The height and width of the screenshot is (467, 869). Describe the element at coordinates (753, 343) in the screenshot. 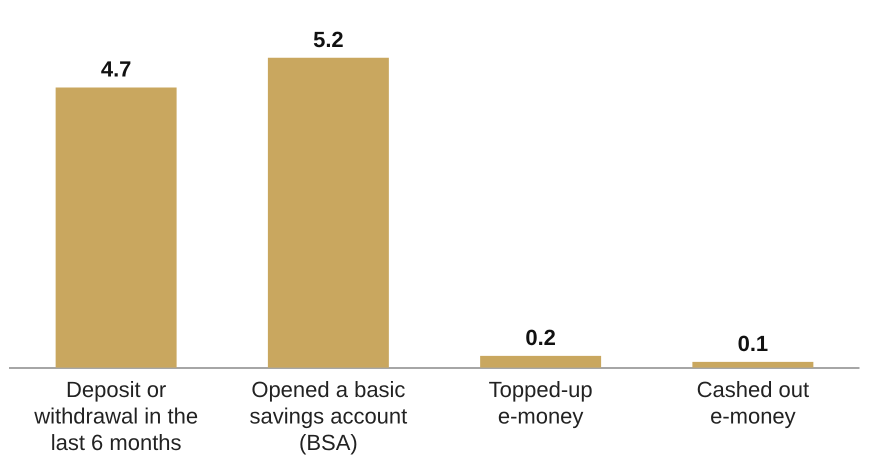

I see `data-label: 0.1` at that location.